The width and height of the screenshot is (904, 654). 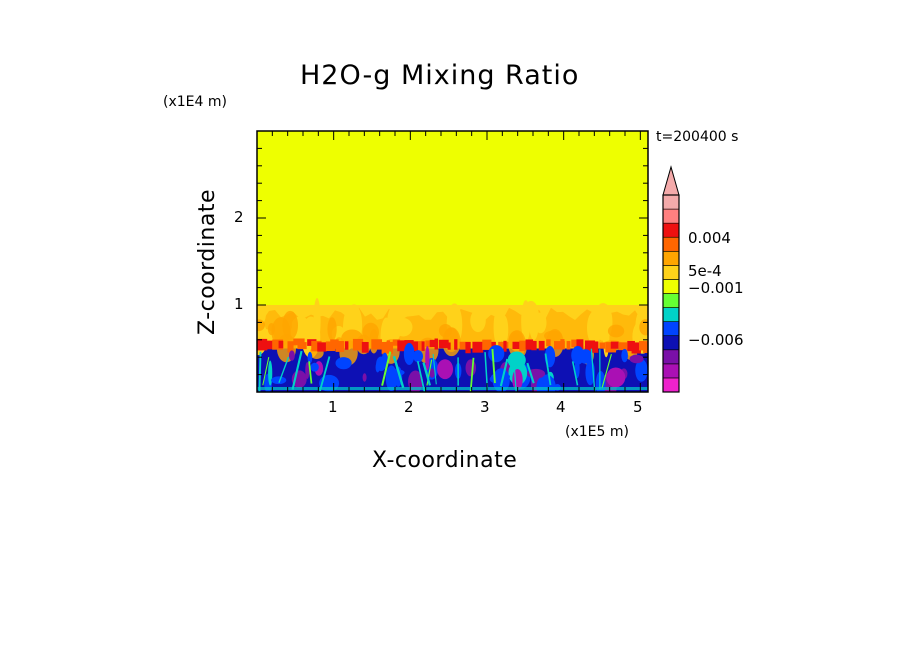 I want to click on colorbar-frame, so click(x=671, y=293).